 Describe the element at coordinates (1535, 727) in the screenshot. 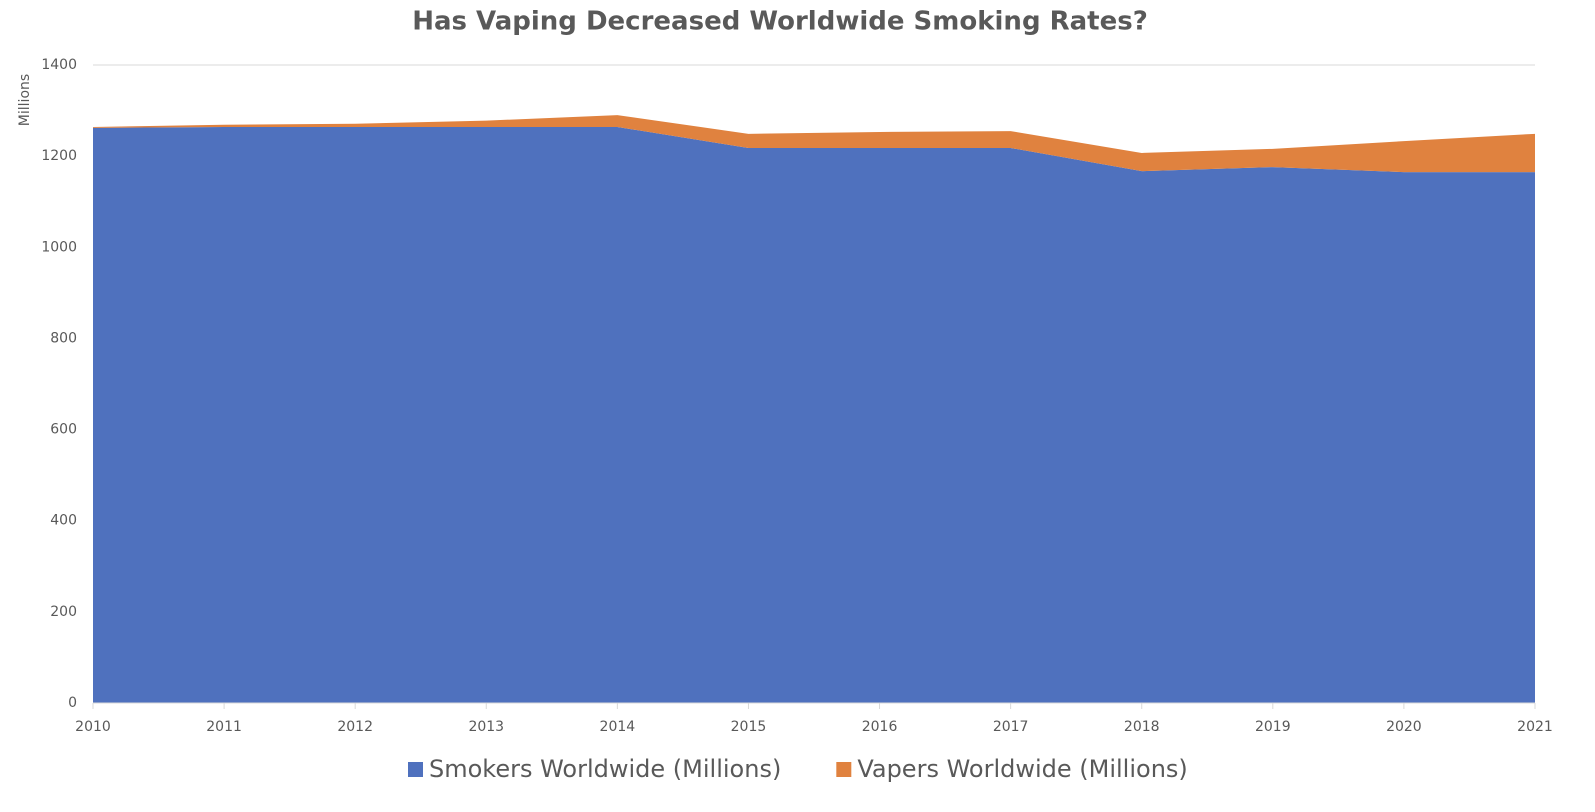

I see `x-tick-label: 2021` at that location.